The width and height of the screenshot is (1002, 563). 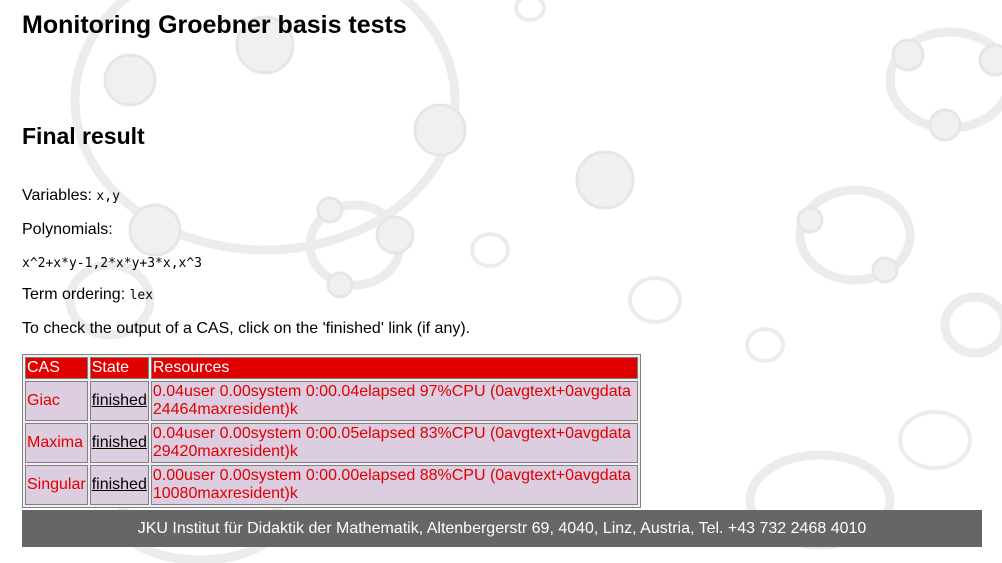 I want to click on page-title: Monitoring Groebner basis tests, so click(x=214, y=25).